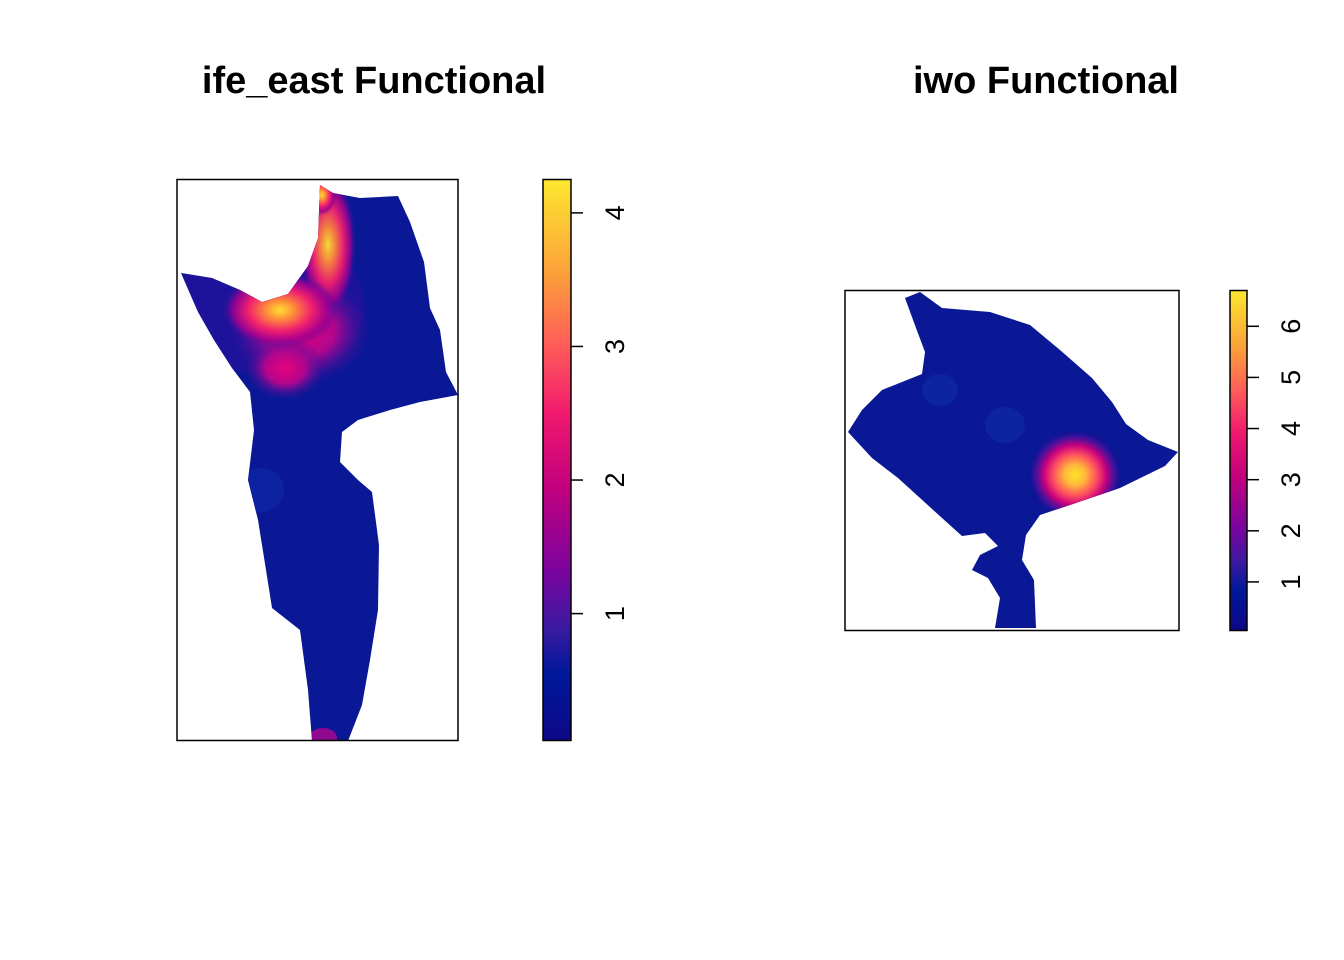 This screenshot has width=1344, height=960. What do you see at coordinates (1291, 326) in the screenshot?
I see `colorbar-tick-label: 6` at bounding box center [1291, 326].